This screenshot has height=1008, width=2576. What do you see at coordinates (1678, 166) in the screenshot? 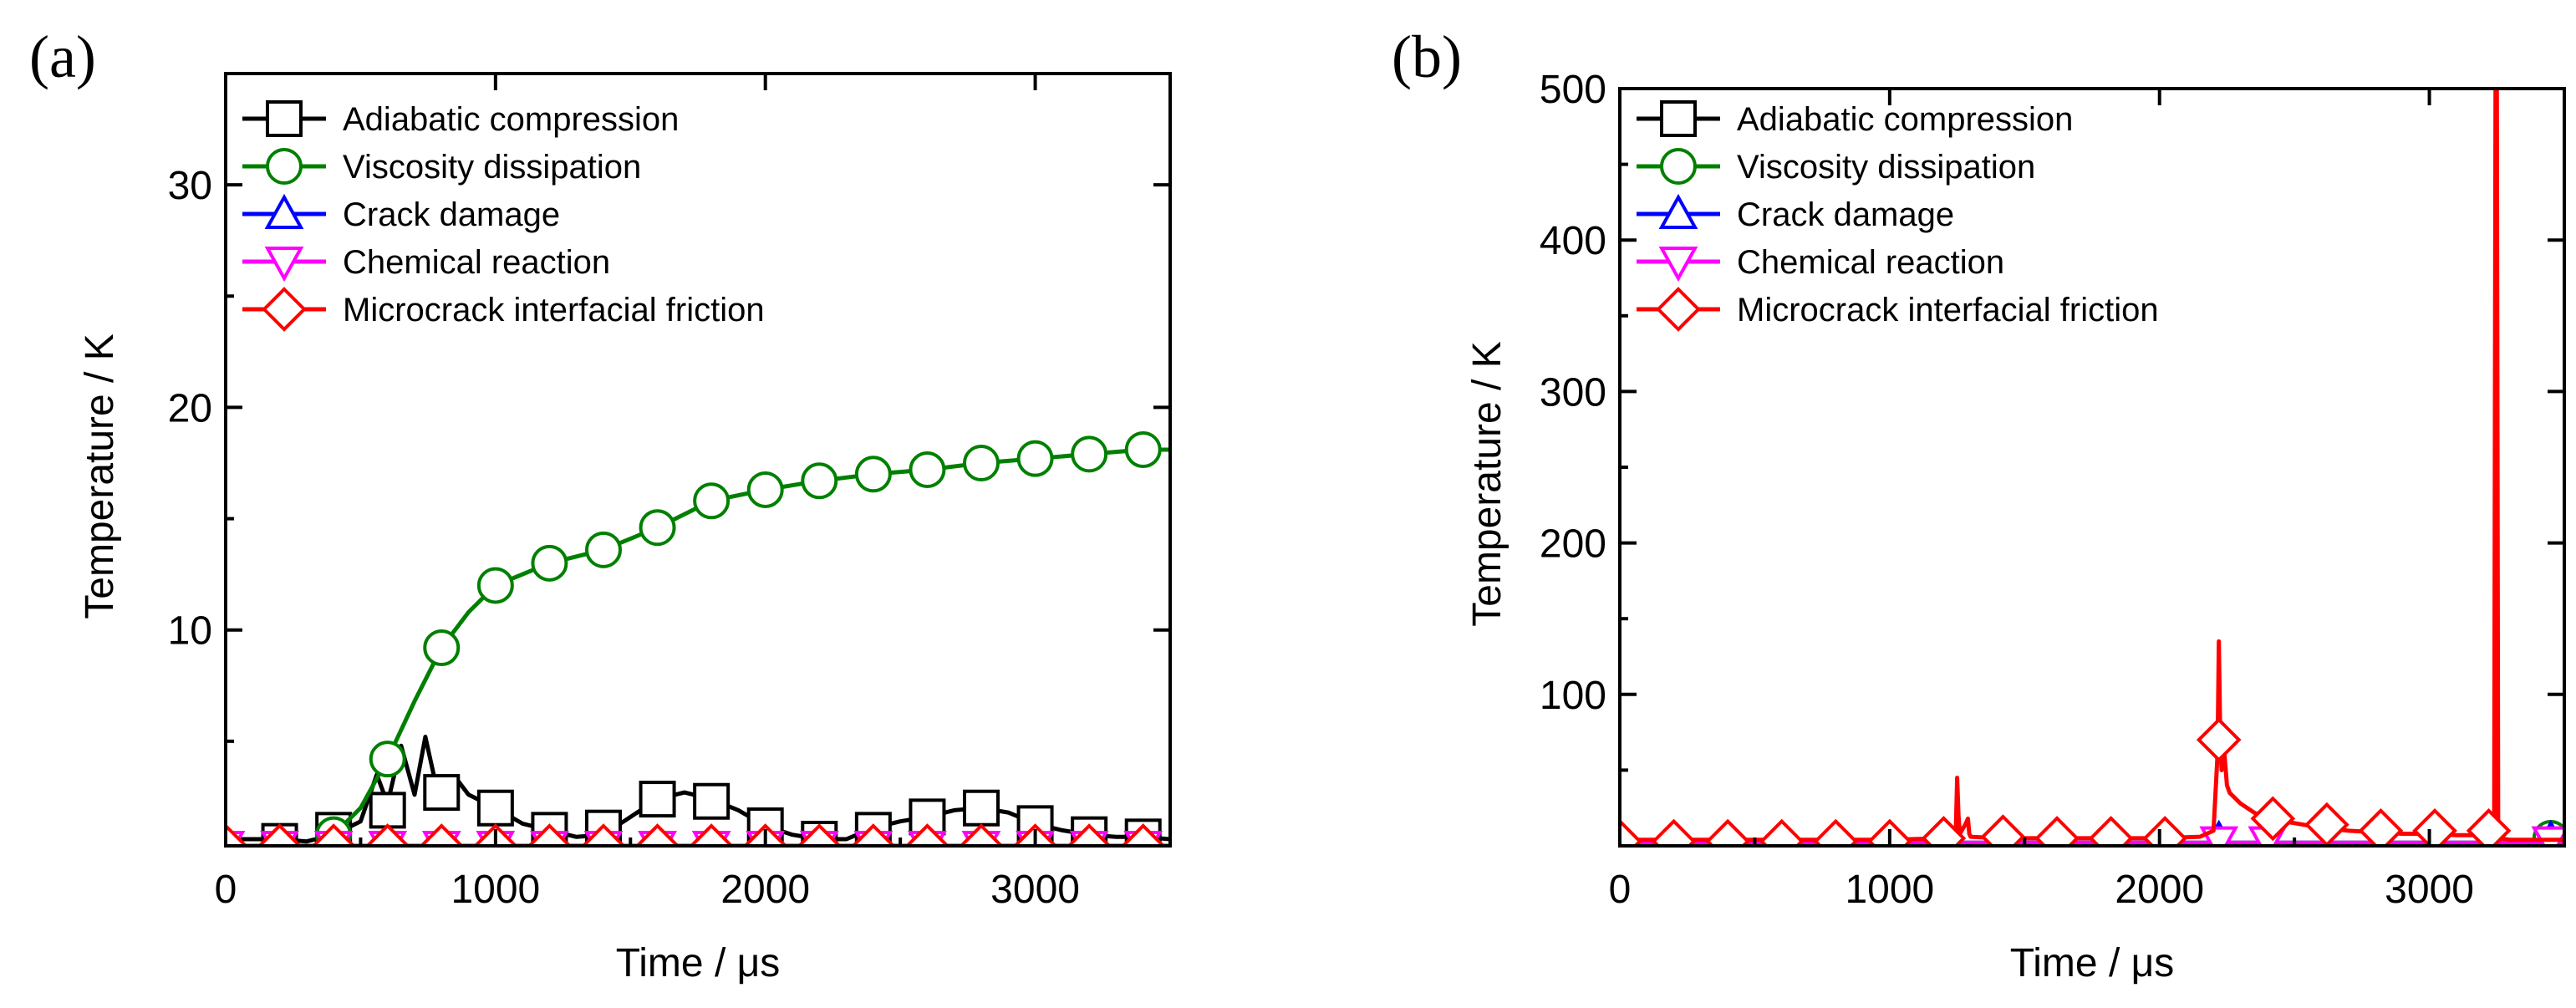
I see `legend-marker-circle` at bounding box center [1678, 166].